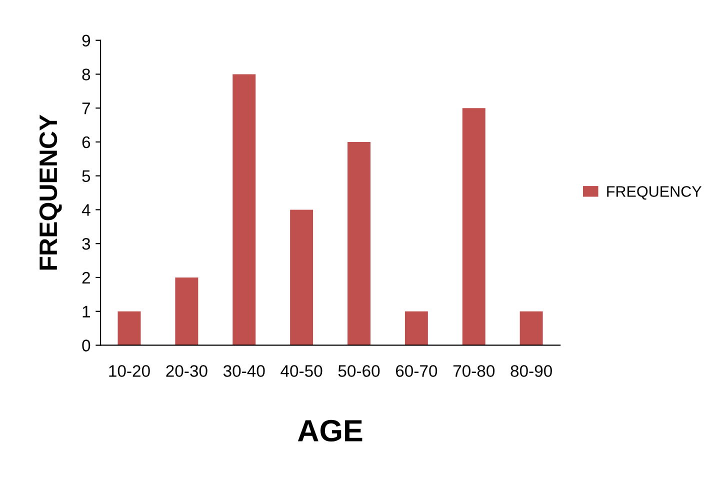 Image resolution: width=718 pixels, height=504 pixels. I want to click on x-tick-label: 20-30, so click(187, 371).